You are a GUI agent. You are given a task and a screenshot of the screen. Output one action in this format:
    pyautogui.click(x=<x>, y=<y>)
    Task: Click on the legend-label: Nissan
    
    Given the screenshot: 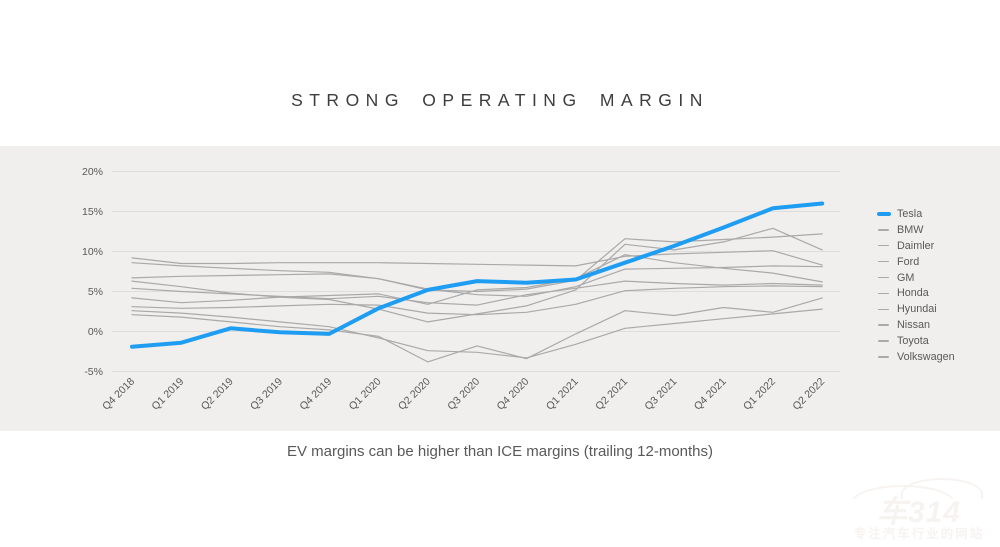 What is the action you would take?
    pyautogui.click(x=914, y=325)
    